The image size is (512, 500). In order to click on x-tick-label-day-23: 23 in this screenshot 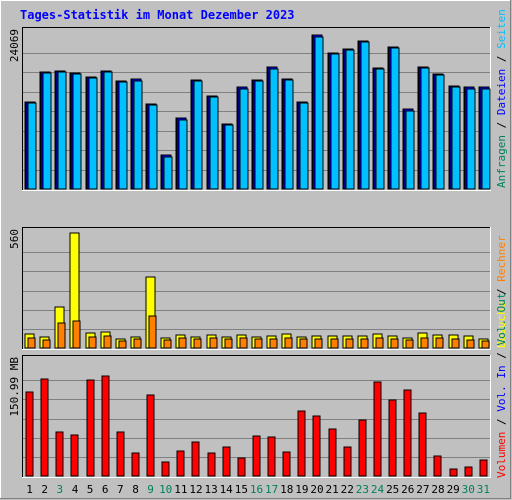, I will do `click(362, 489)`.